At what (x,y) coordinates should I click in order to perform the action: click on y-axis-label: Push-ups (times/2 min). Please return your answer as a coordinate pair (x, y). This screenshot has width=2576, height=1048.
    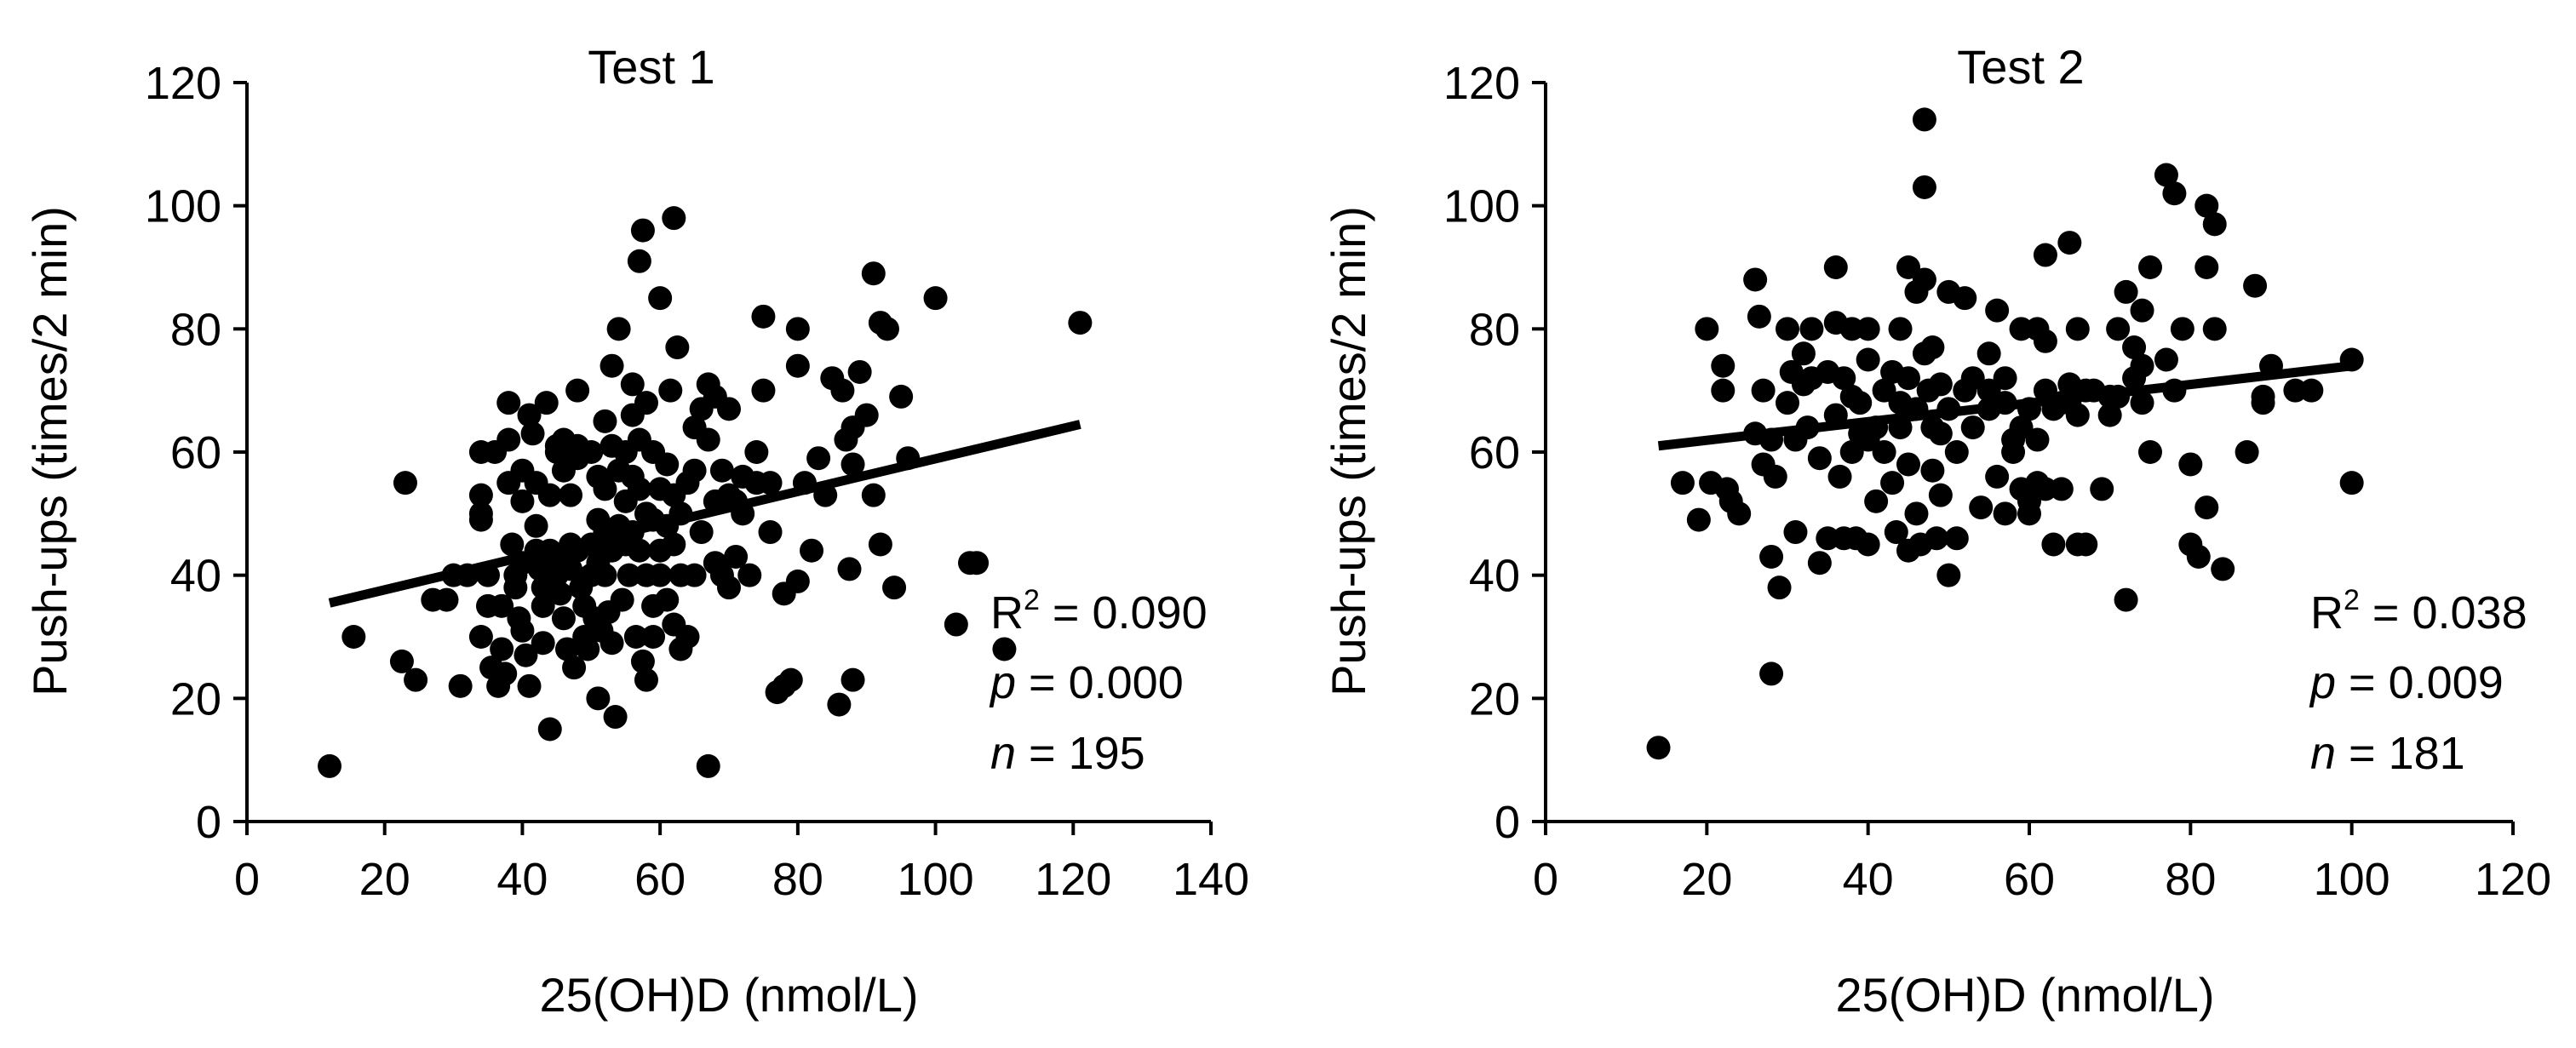
    Looking at the image, I should click on (50, 451).